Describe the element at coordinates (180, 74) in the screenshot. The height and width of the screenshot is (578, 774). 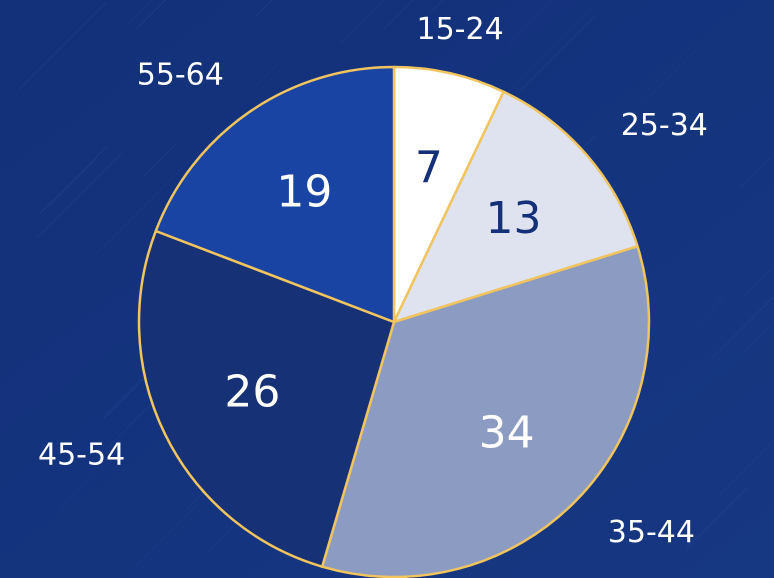
I see `slice-category-label: 55-64` at that location.